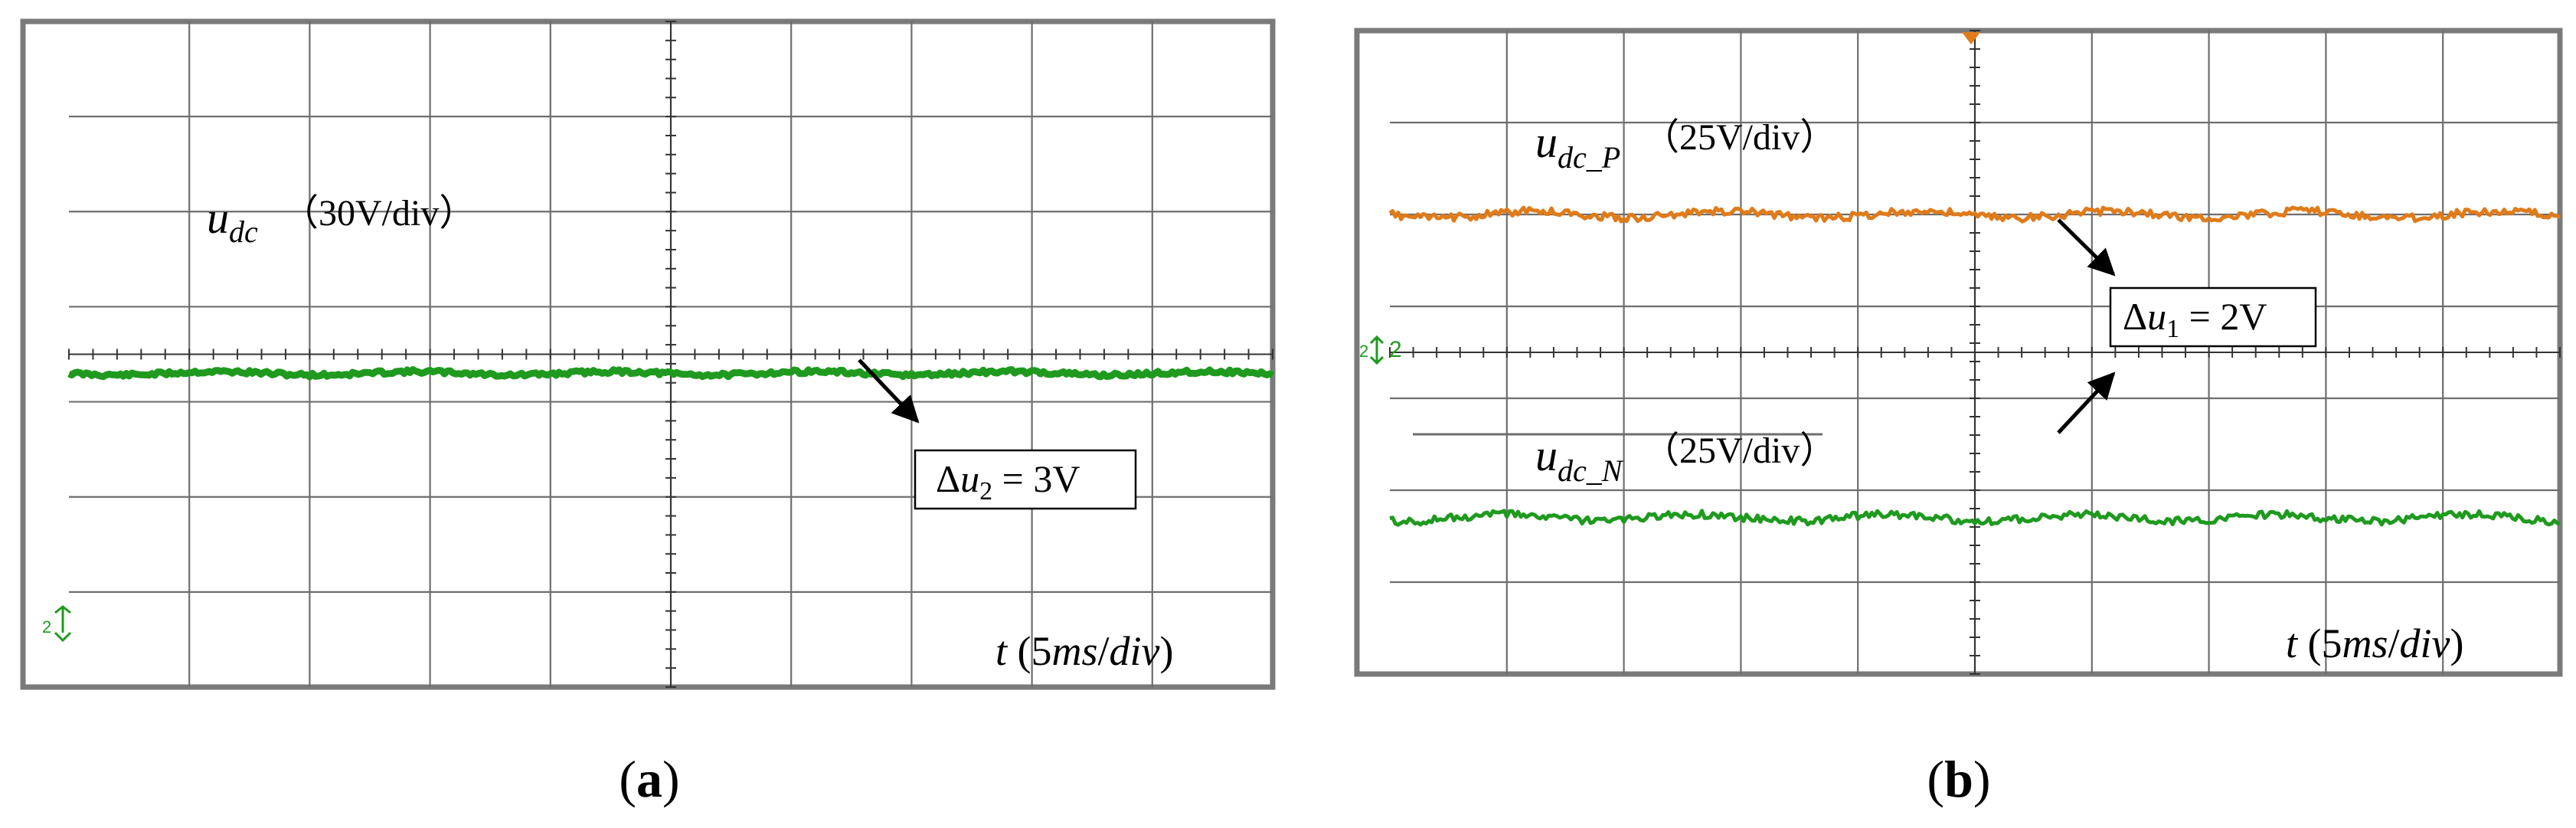 The height and width of the screenshot is (828, 2576). Describe the element at coordinates (1380, 350) in the screenshot. I see `panel-b-channel-marker: 2 2` at that location.